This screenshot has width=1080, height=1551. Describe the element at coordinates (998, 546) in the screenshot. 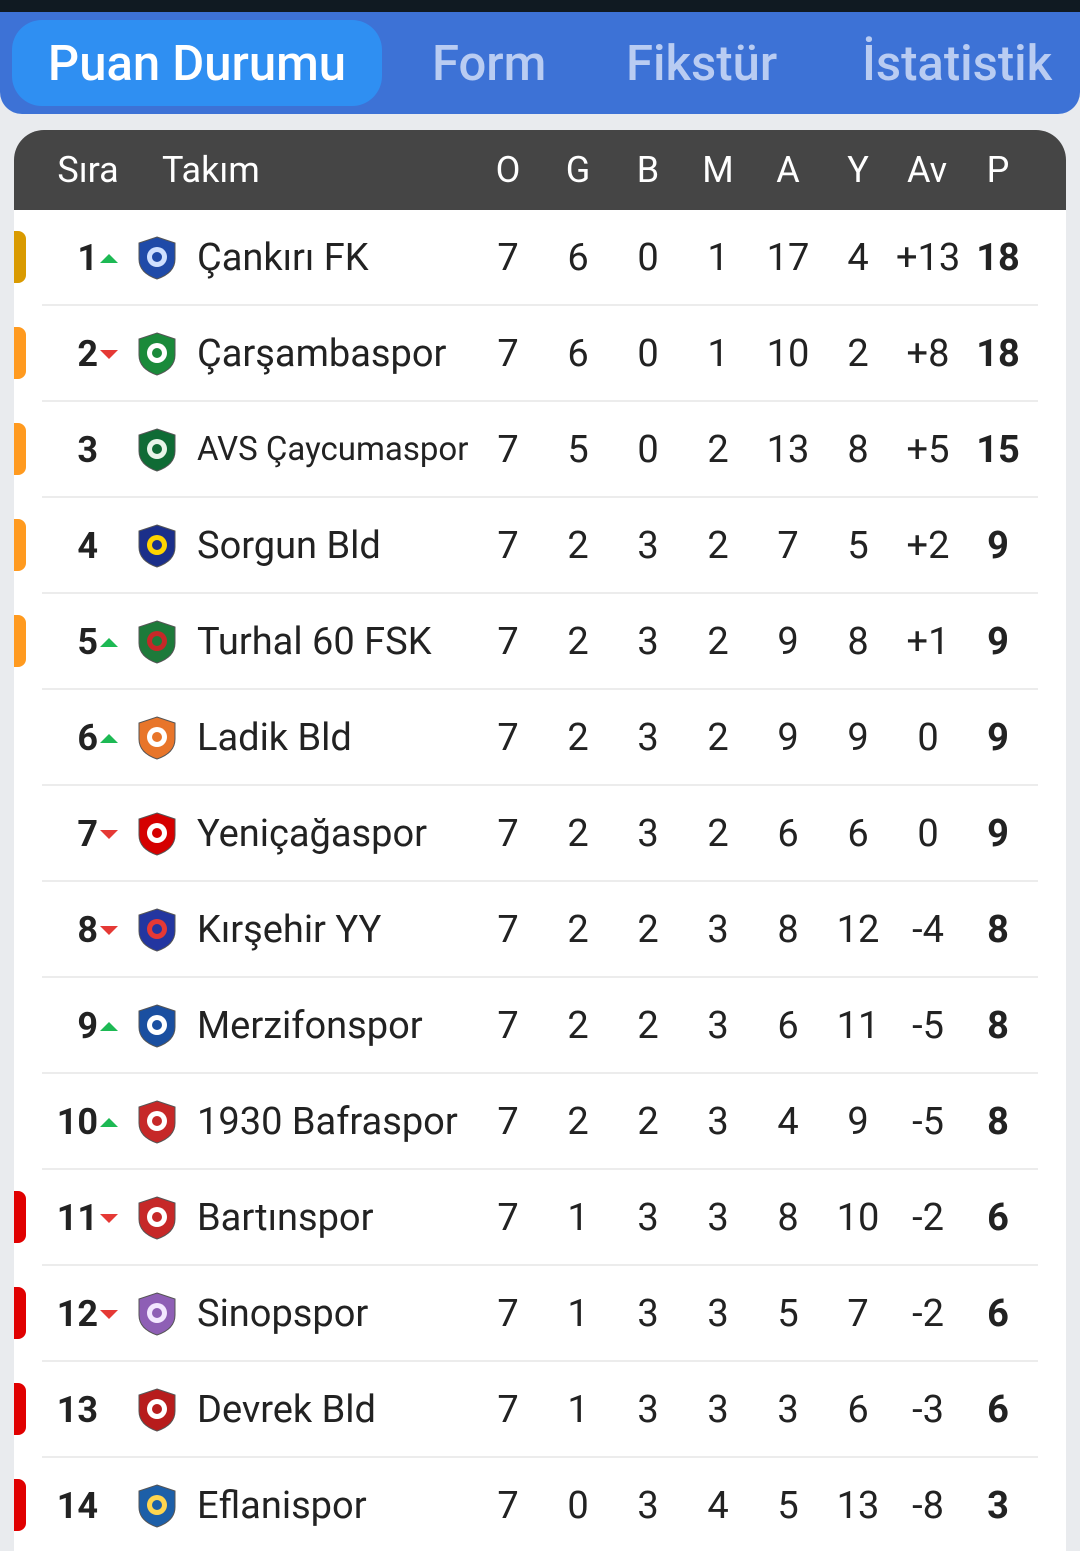

I see `points-cell: 9` at that location.